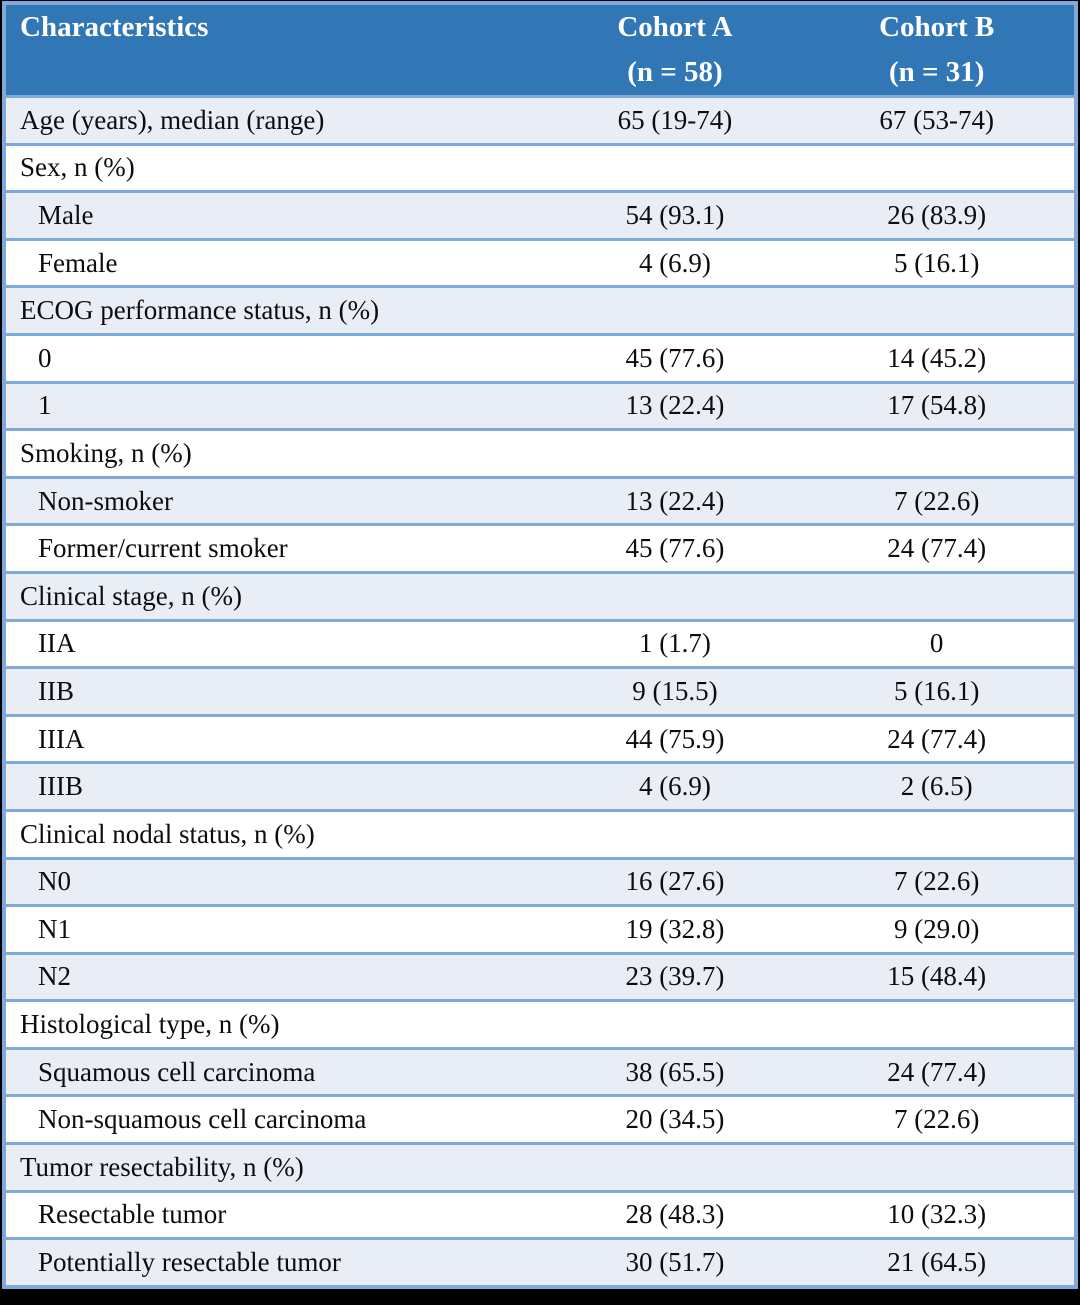 The height and width of the screenshot is (1305, 1080). What do you see at coordinates (277, 405) in the screenshot?
I see `row-label: 1` at bounding box center [277, 405].